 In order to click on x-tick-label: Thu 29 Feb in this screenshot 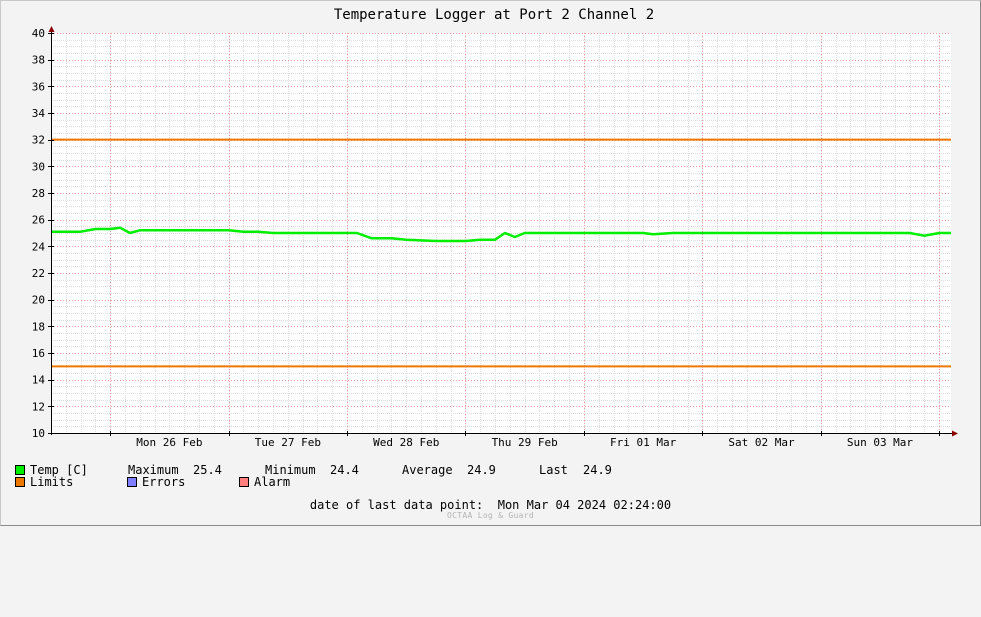, I will do `click(525, 442)`.